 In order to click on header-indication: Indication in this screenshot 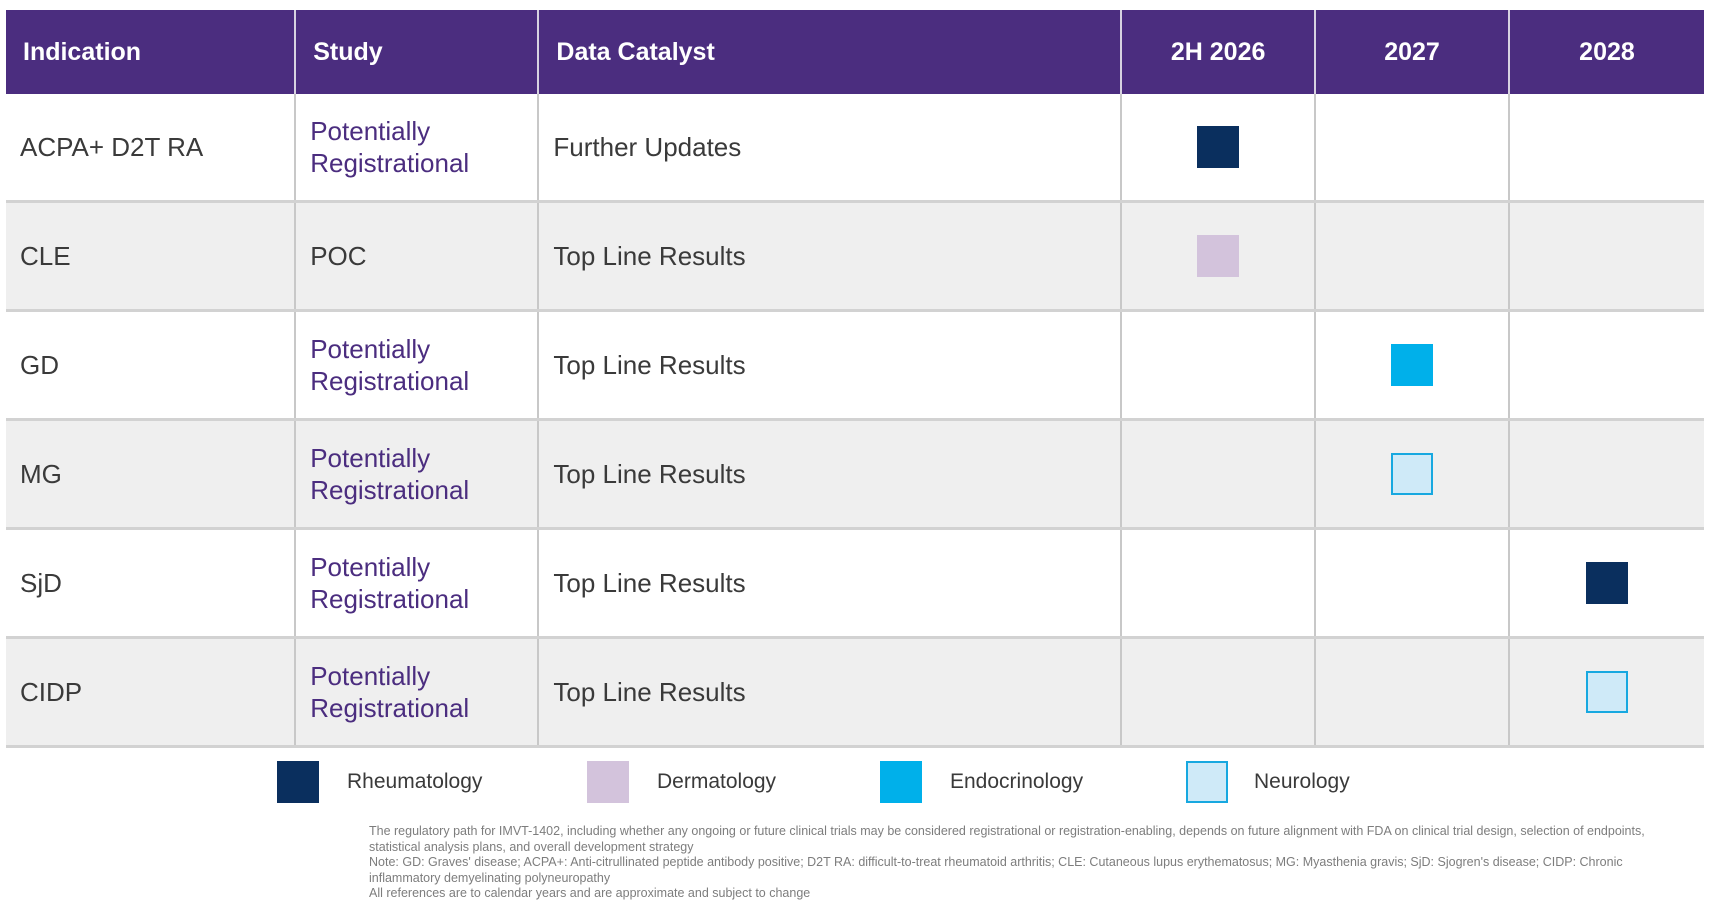, I will do `click(151, 52)`.